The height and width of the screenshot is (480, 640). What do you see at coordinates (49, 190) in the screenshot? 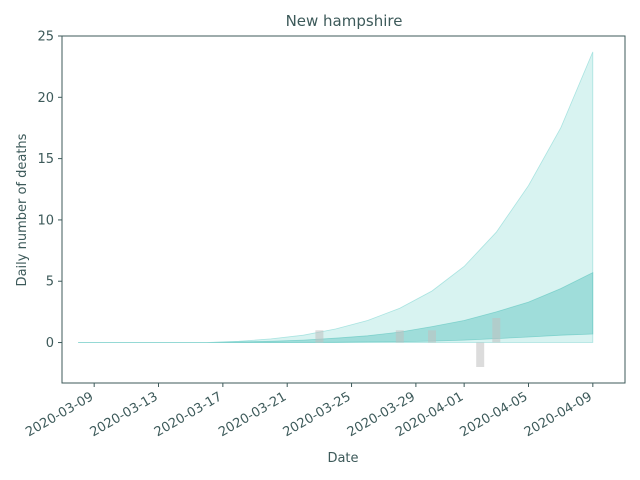
I see `y-axis: 0 5 10 15 20 25` at bounding box center [49, 190].